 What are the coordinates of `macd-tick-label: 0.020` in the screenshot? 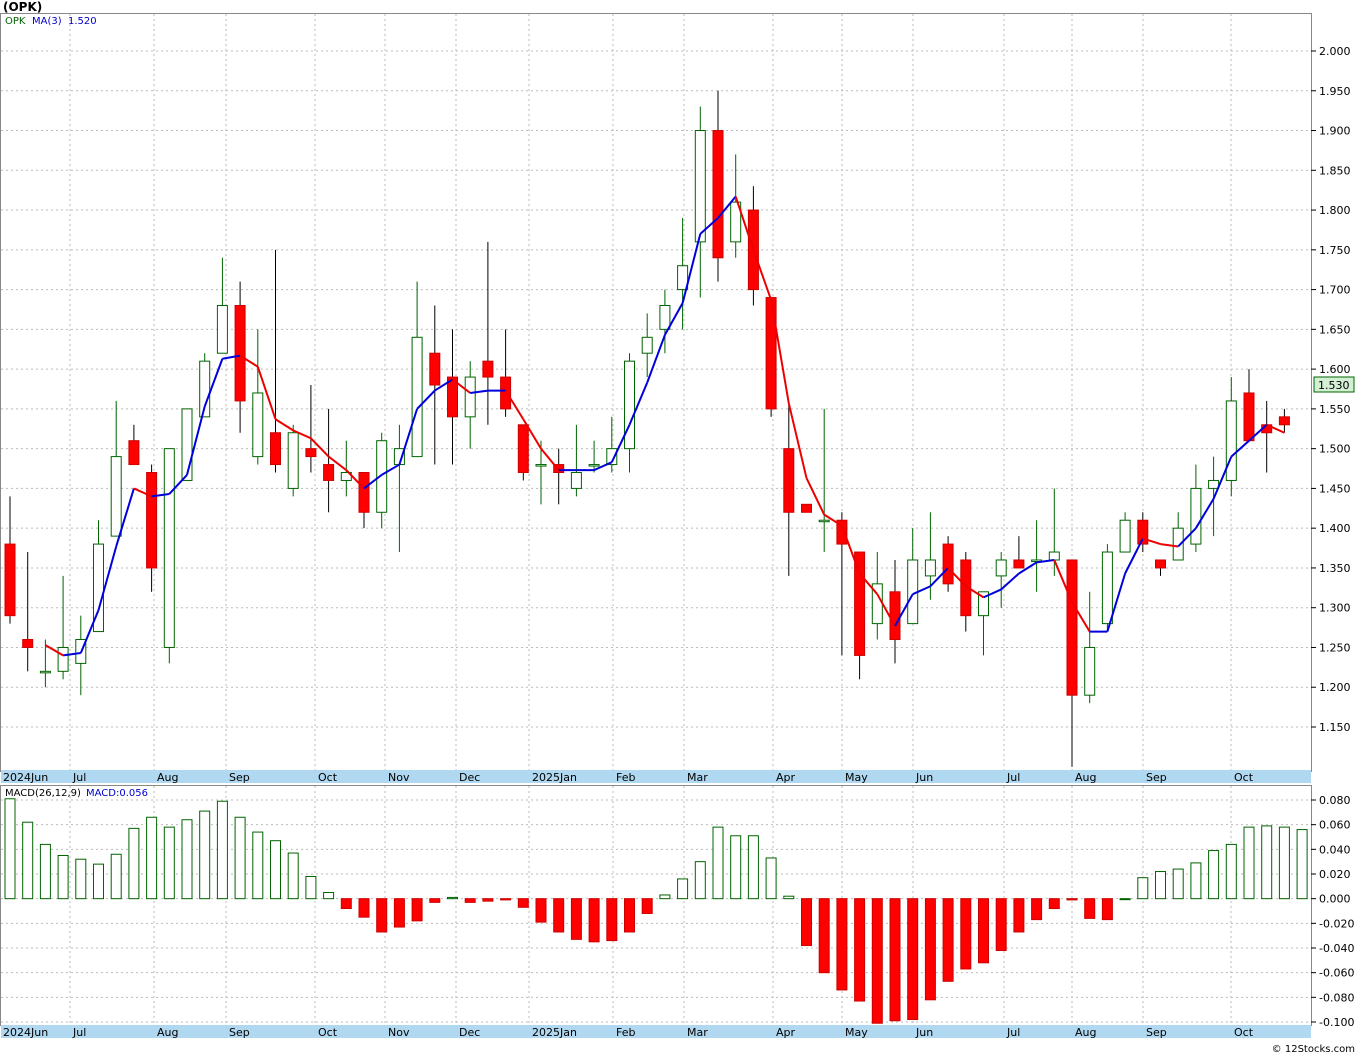 It's located at (1335, 874).